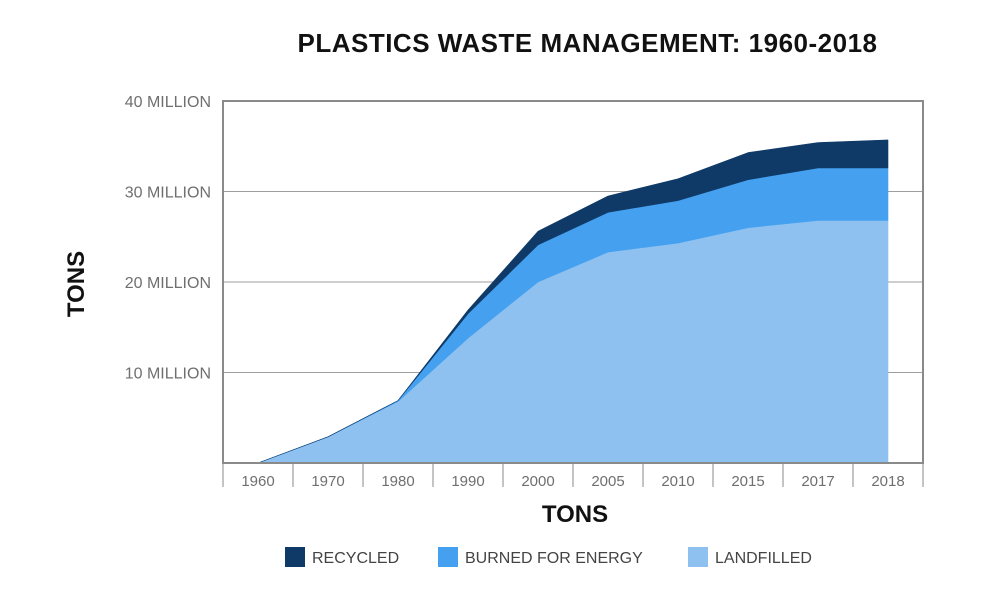 The width and height of the screenshot is (1000, 600). What do you see at coordinates (397, 481) in the screenshot?
I see `x-tick-label: 1980` at bounding box center [397, 481].